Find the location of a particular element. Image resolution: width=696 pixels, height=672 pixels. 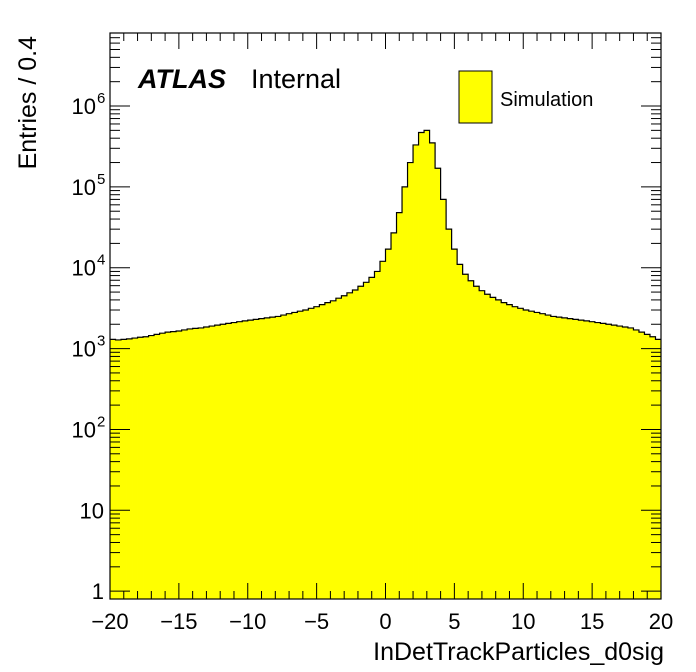

x-tick-label: −20 is located at coordinates (109, 621).